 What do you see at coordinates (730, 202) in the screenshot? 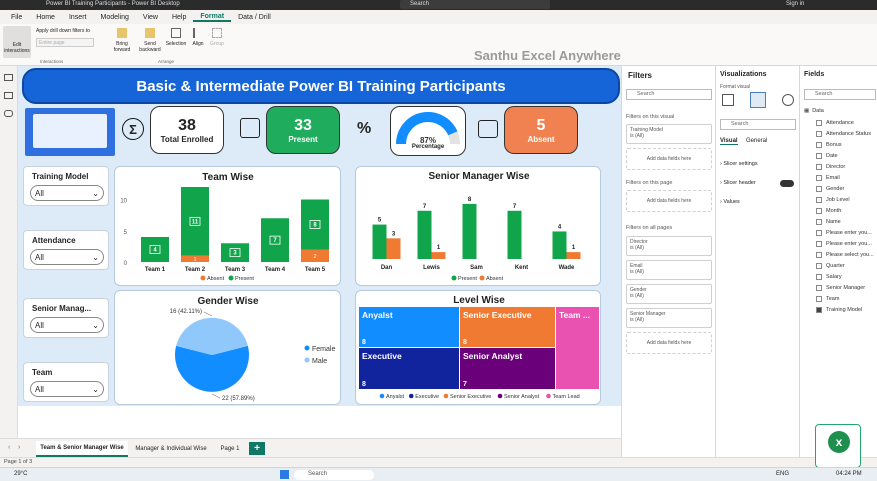
I see `section-values: › Values` at bounding box center [730, 202].